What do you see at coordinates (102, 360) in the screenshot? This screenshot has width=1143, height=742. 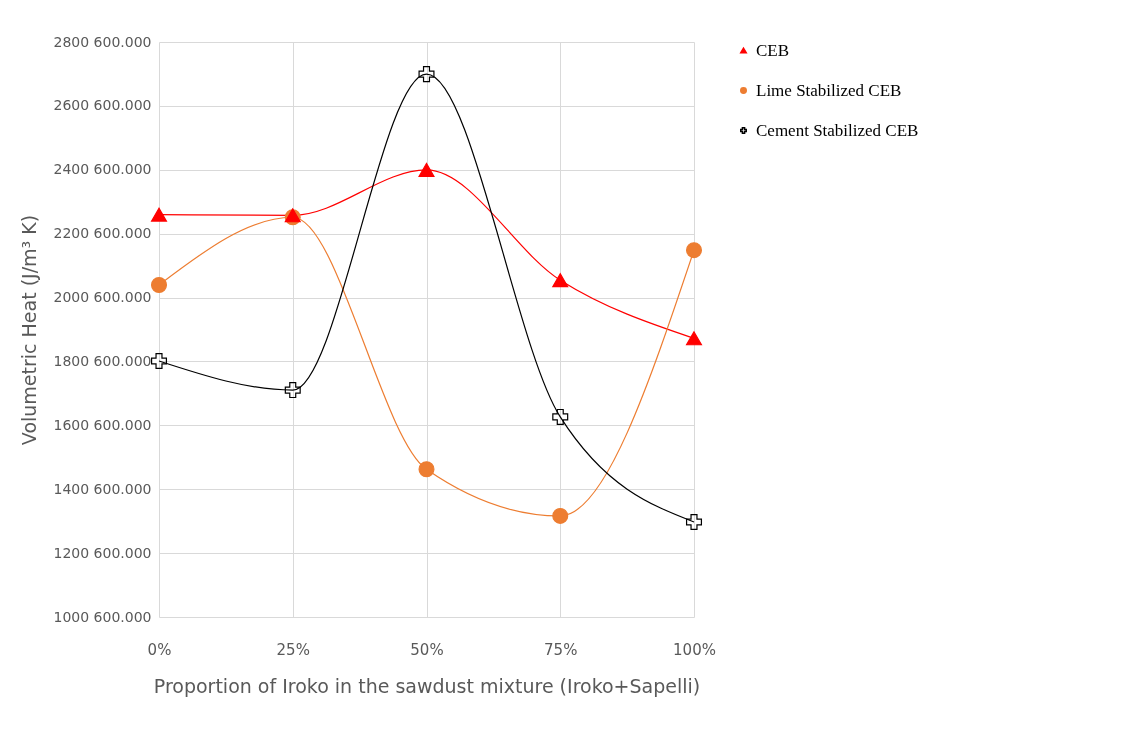 I see `y-tick-label: 1800 600.000` at bounding box center [102, 360].